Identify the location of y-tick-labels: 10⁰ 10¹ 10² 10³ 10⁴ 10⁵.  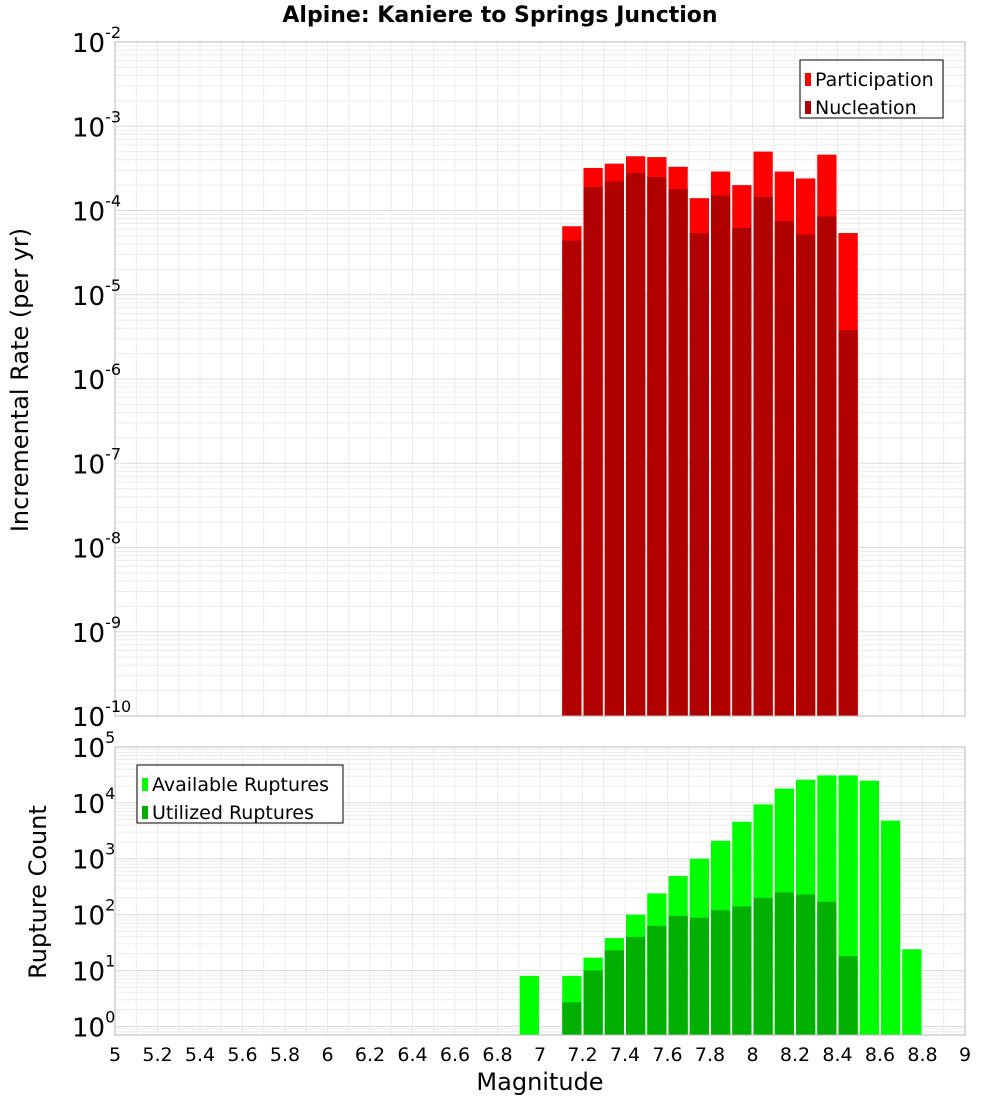
(93, 885).